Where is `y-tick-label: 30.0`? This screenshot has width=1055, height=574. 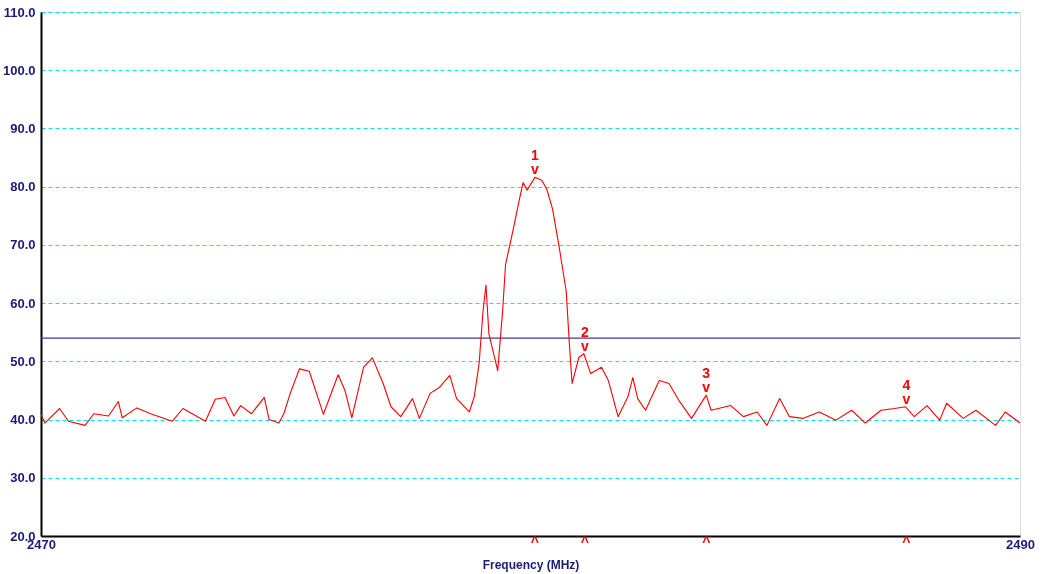
y-tick-label: 30.0 is located at coordinates (23, 478).